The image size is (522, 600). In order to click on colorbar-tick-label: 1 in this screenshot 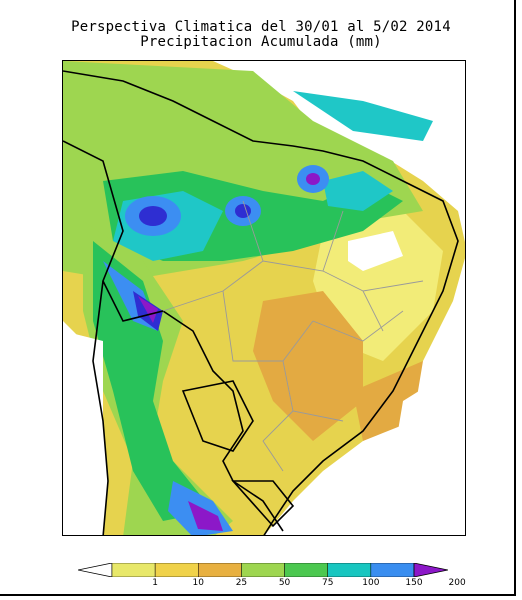, I will do `click(155, 583)`.